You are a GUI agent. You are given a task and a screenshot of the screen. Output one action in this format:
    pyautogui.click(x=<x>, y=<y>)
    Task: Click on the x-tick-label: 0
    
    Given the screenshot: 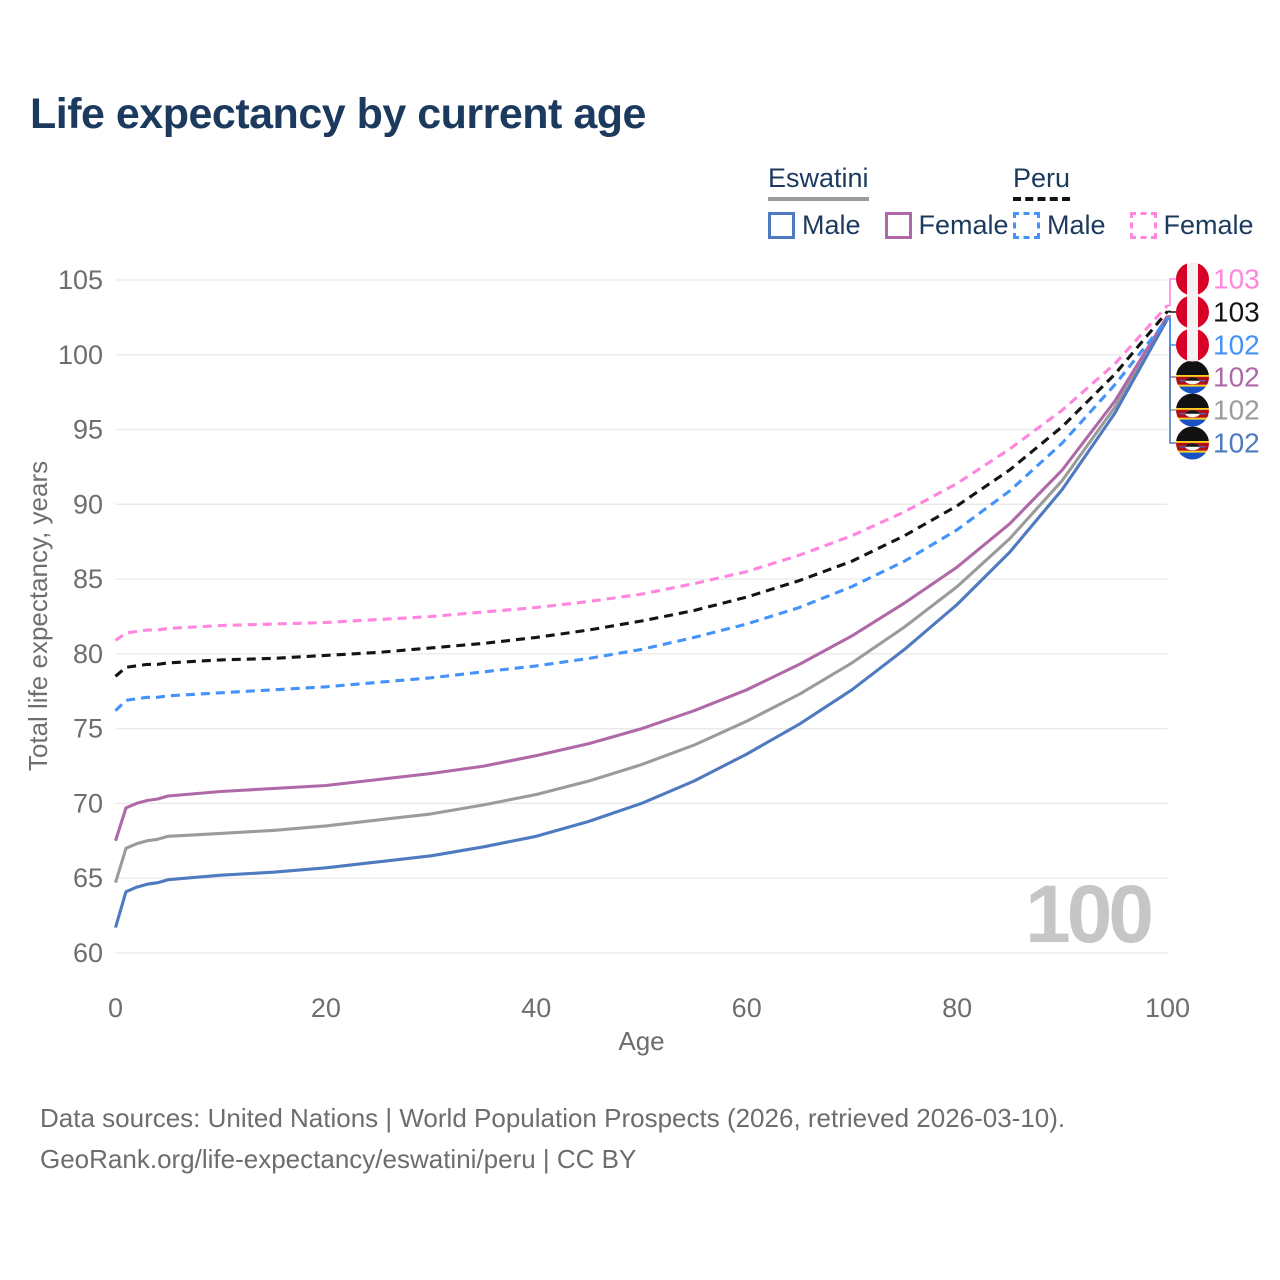 What is the action you would take?
    pyautogui.click(x=115, y=1008)
    